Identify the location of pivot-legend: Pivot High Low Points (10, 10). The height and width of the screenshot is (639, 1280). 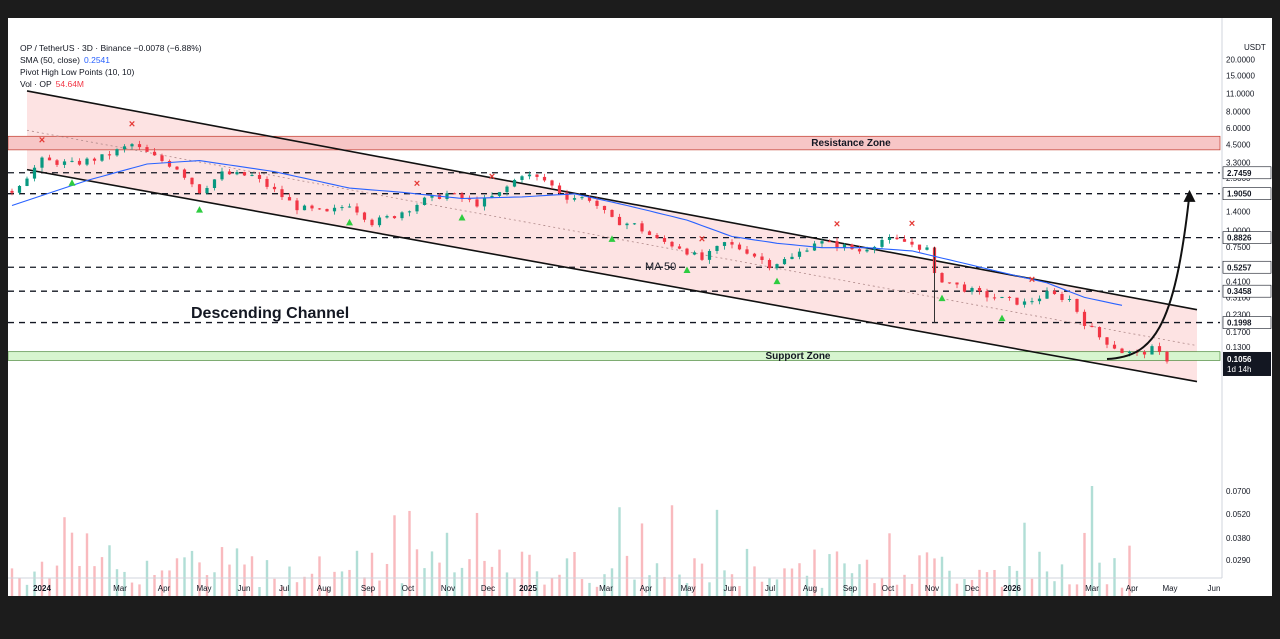
(77, 72).